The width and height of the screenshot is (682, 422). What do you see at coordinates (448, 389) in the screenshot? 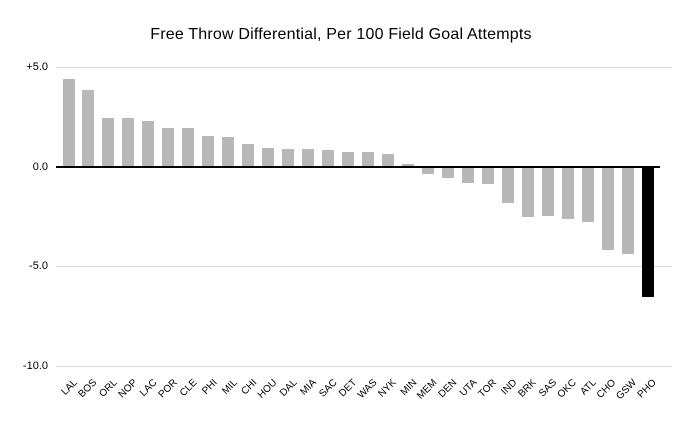
I see `x-axis-tick-label-DEN: DEN` at bounding box center [448, 389].